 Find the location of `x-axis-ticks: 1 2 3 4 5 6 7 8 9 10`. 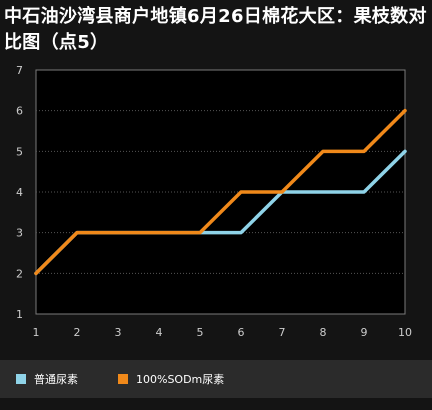

x-axis-ticks: 1 2 3 4 5 6 7 8 9 10 is located at coordinates (223, 332).